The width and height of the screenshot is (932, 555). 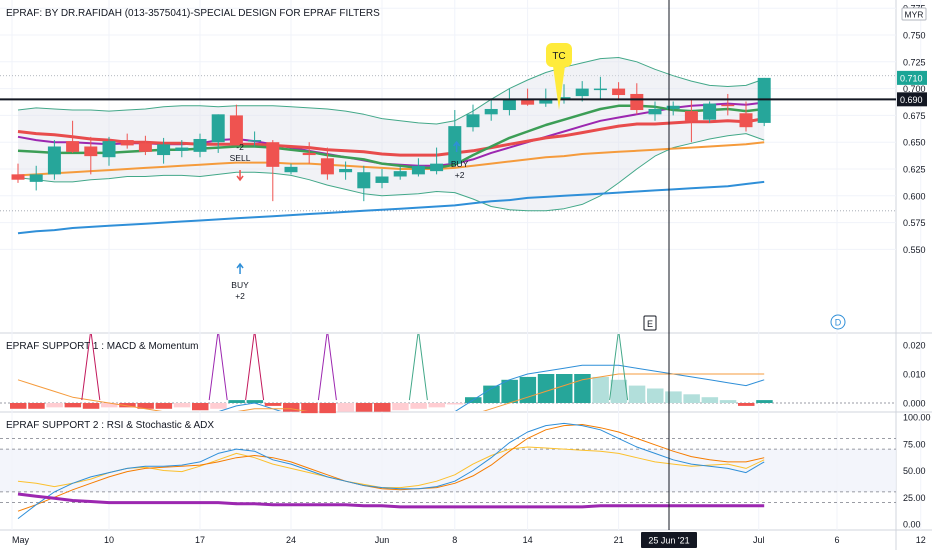 What do you see at coordinates (914, 14) in the screenshot?
I see `currency-box` at bounding box center [914, 14].